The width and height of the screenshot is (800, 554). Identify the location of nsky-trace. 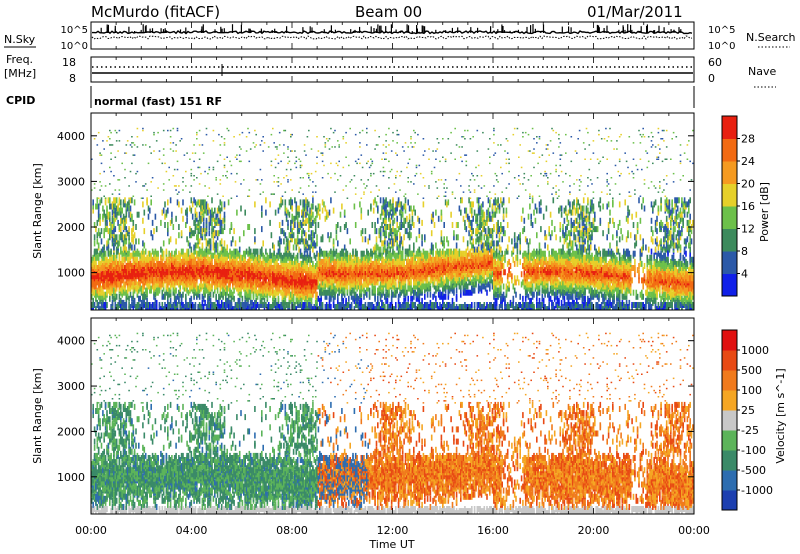
(392, 32).